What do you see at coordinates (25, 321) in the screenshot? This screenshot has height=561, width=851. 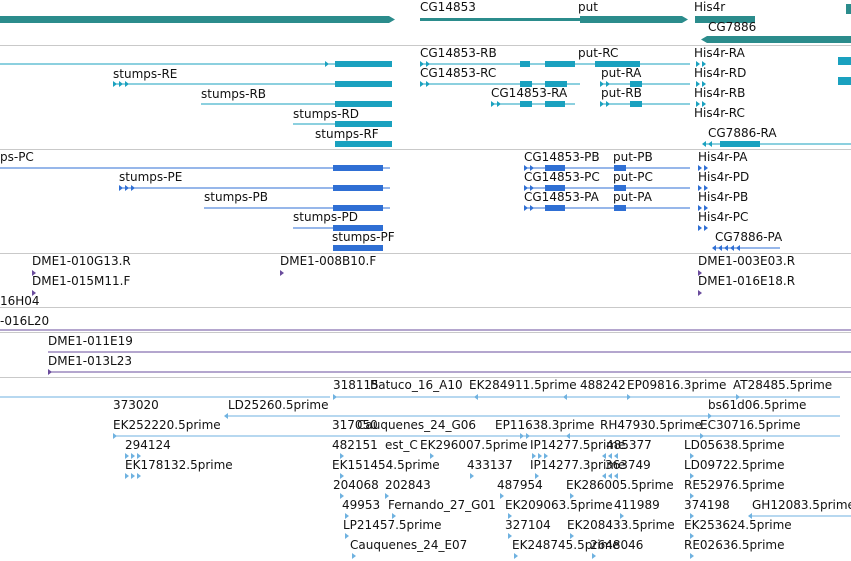 I see `bac-clone-label: -016L20` at bounding box center [25, 321].